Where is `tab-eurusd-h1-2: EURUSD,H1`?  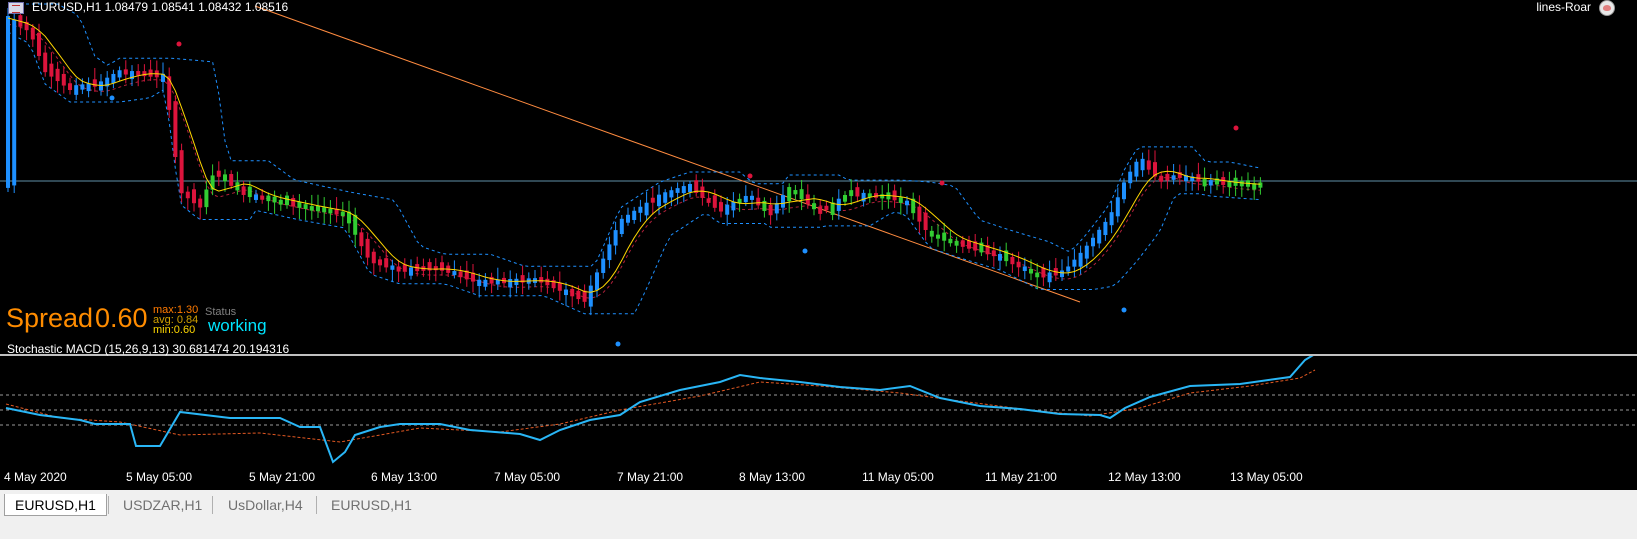 tab-eurusd-h1-2: EURUSD,H1 is located at coordinates (371, 505).